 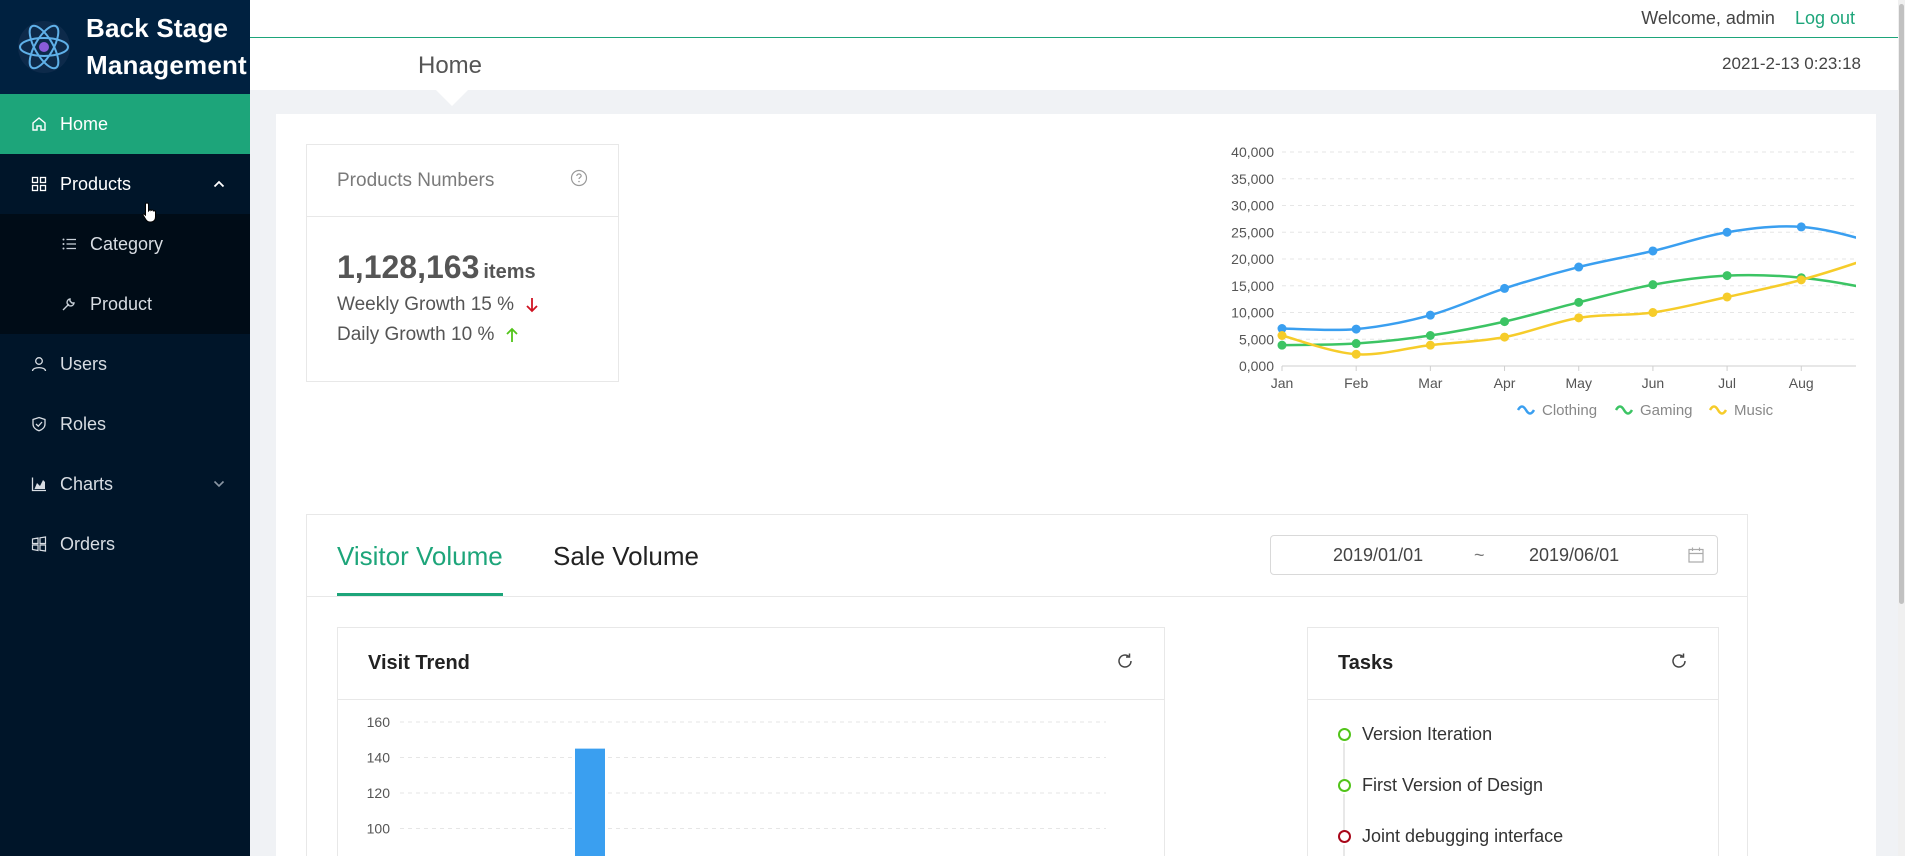 I want to click on sidebar-item-users: Users, so click(x=125, y=364).